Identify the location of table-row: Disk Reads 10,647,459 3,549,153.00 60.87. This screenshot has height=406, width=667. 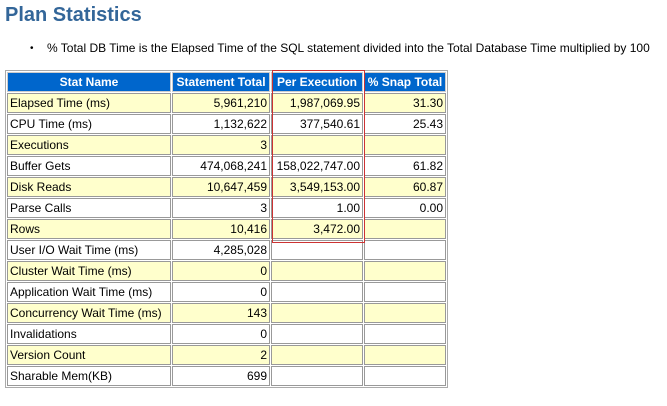
(226, 187).